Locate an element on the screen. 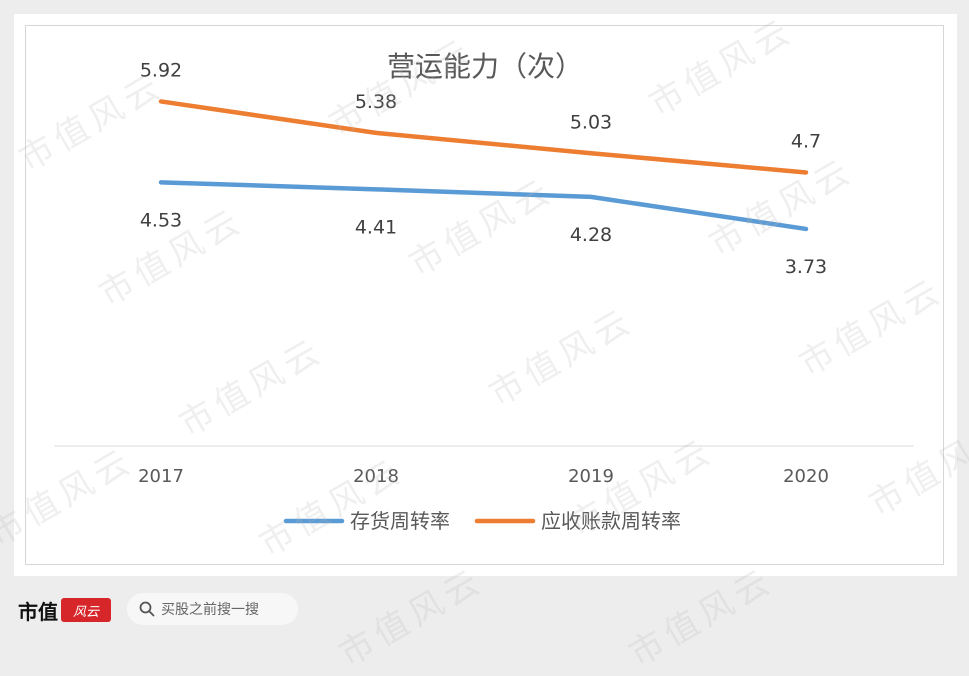 The height and width of the screenshot is (676, 969). data-label: 3.73 is located at coordinates (806, 267).